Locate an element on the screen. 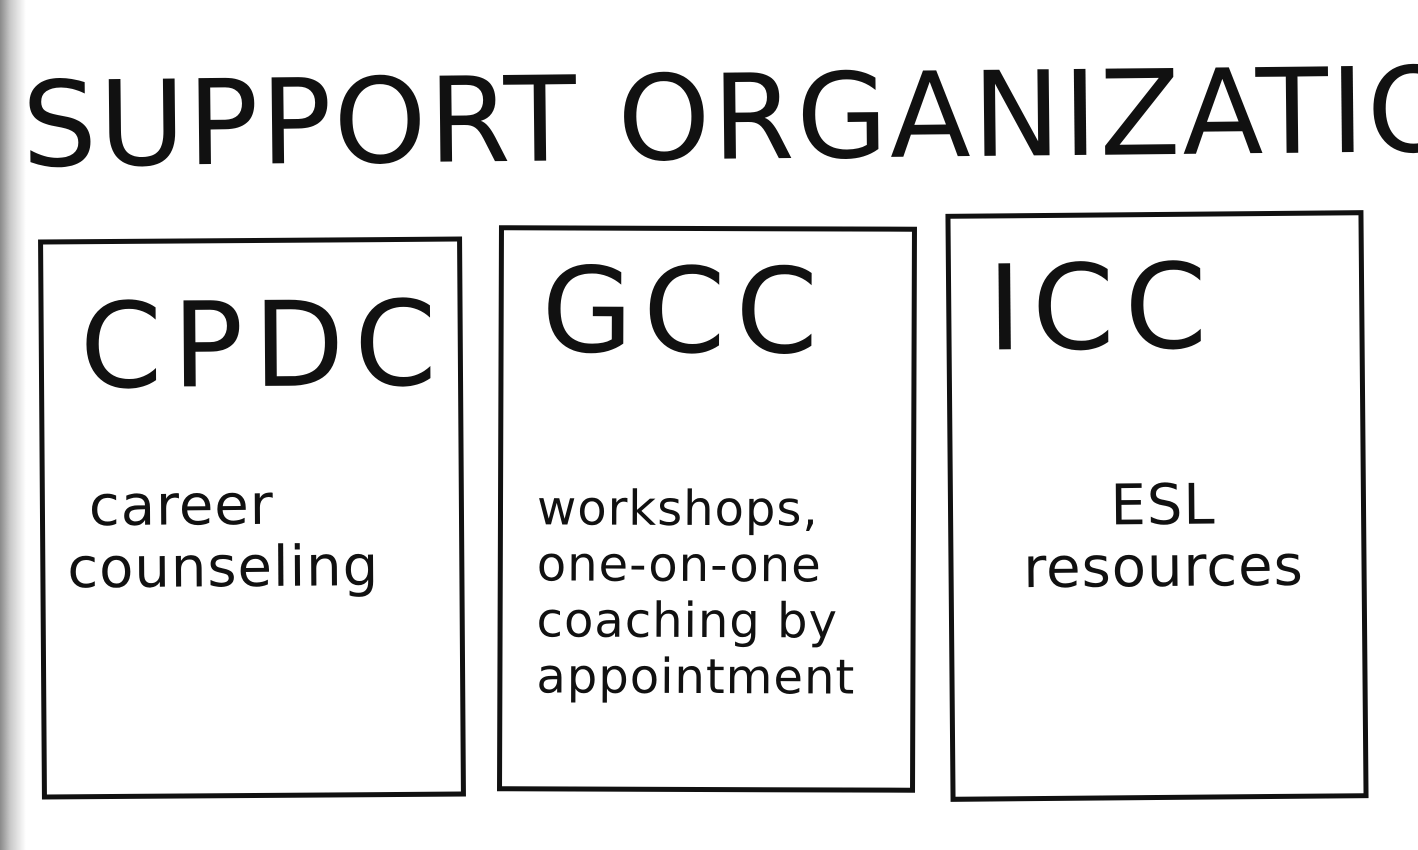 Image resolution: width=1418 pixels, height=850 pixels. description-line: appointment is located at coordinates (696, 677).